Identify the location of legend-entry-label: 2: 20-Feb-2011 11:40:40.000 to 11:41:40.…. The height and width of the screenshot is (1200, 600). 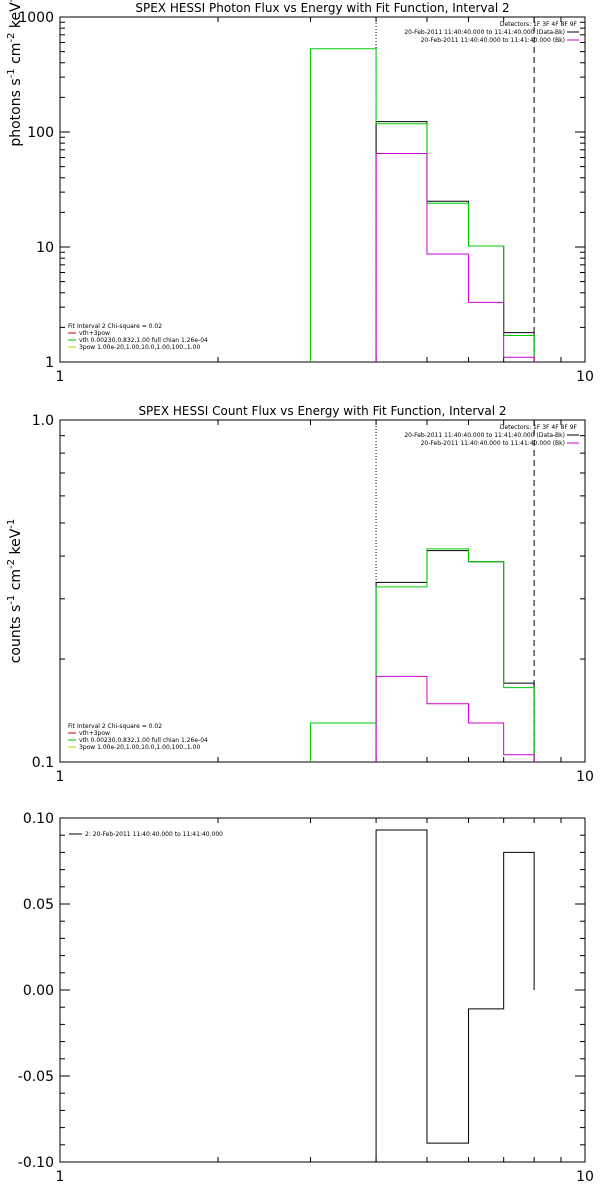
(154, 834).